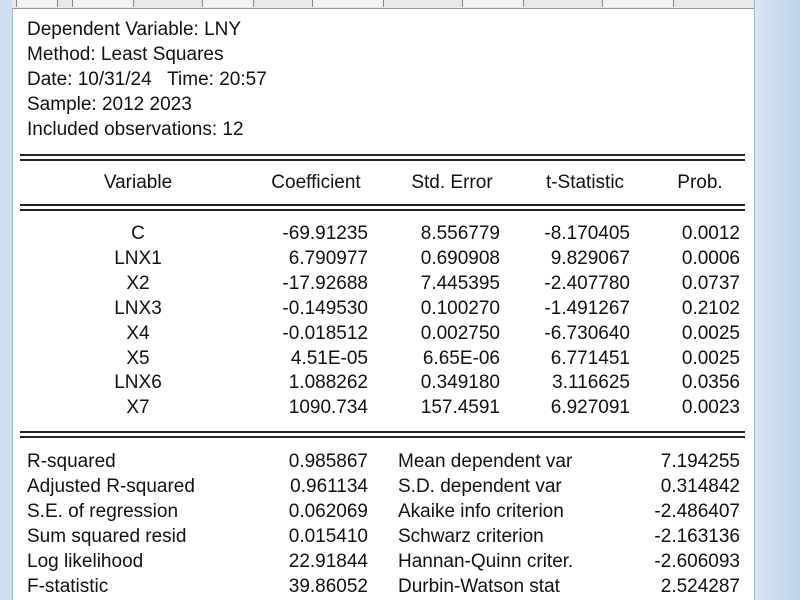 The width and height of the screenshot is (800, 600). Describe the element at coordinates (591, 383) in the screenshot. I see `table-cell: 3.116625` at that location.